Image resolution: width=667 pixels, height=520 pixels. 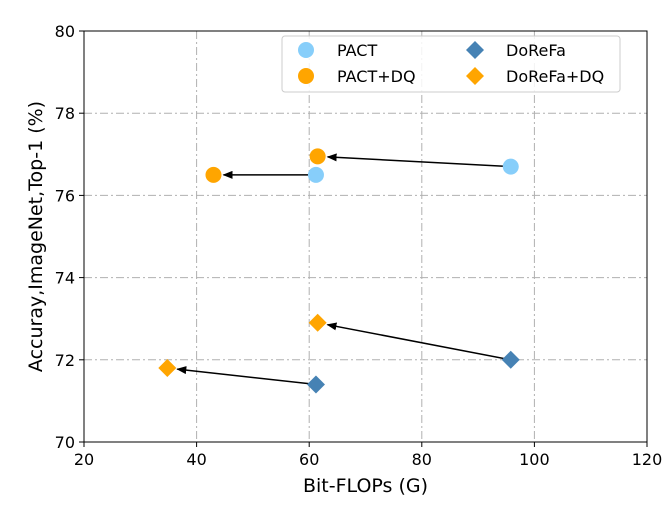 I want to click on x-tick-label: 60, so click(x=309, y=459).